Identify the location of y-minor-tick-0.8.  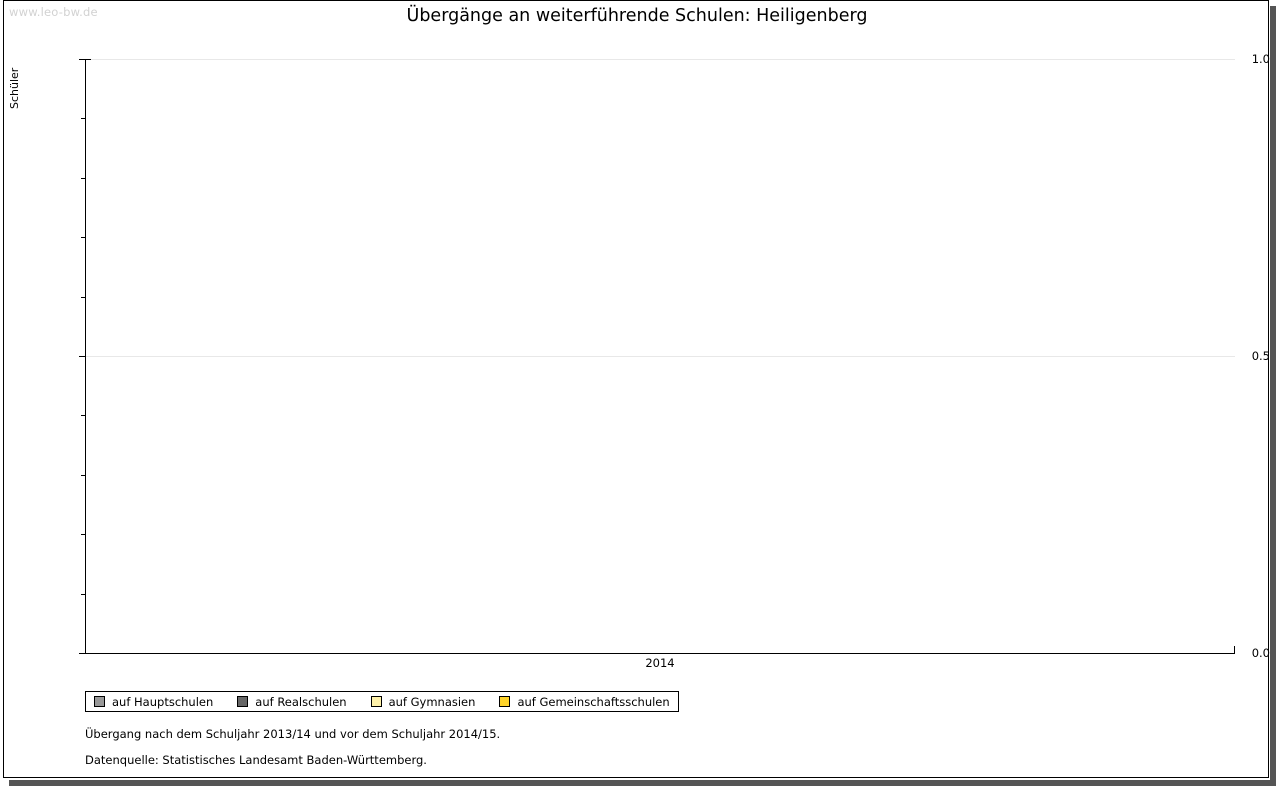
(83, 178).